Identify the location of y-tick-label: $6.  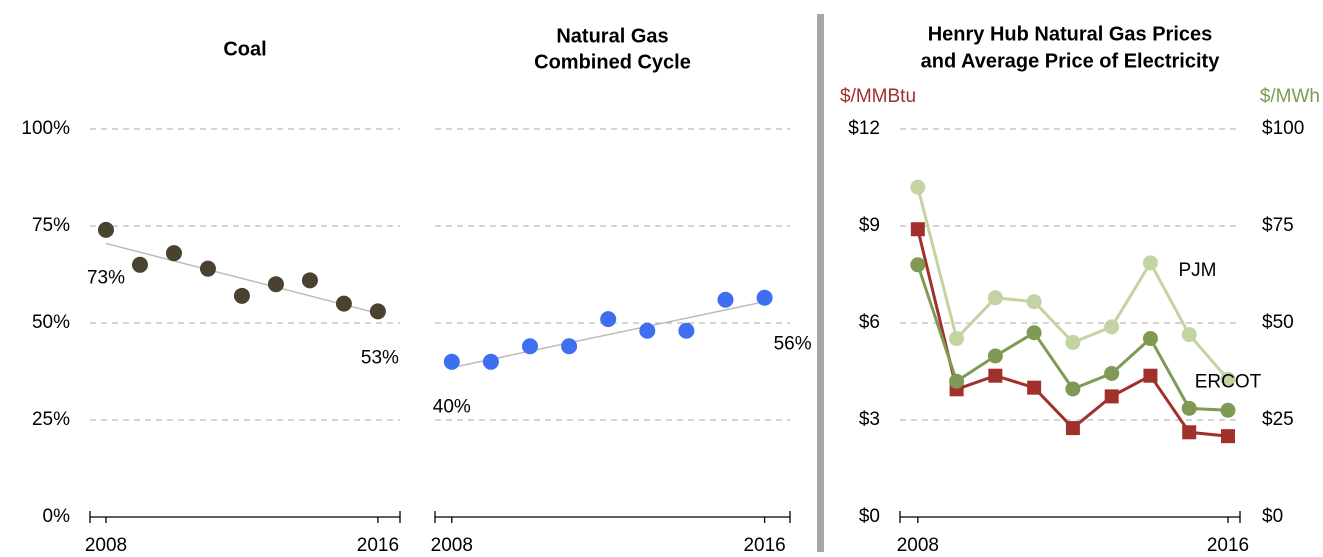
(869, 322).